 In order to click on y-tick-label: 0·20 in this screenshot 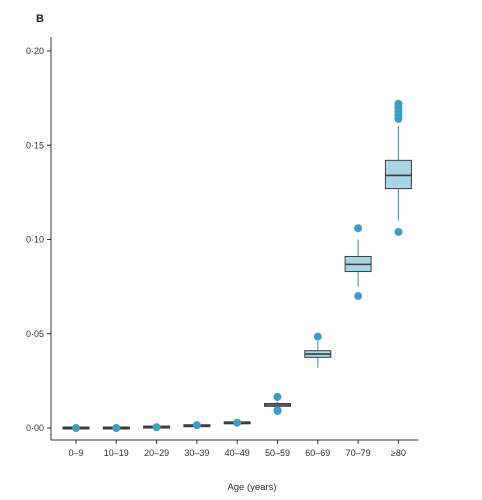, I will do `click(35, 51)`.